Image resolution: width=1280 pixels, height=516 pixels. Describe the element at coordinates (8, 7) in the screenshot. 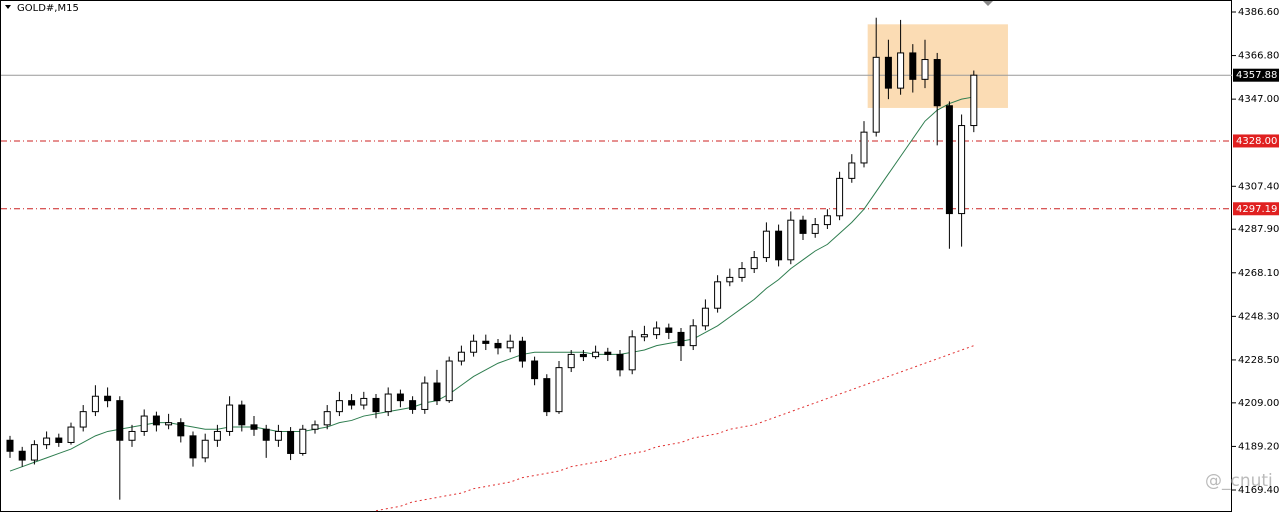

I see `menu-arrow` at that location.